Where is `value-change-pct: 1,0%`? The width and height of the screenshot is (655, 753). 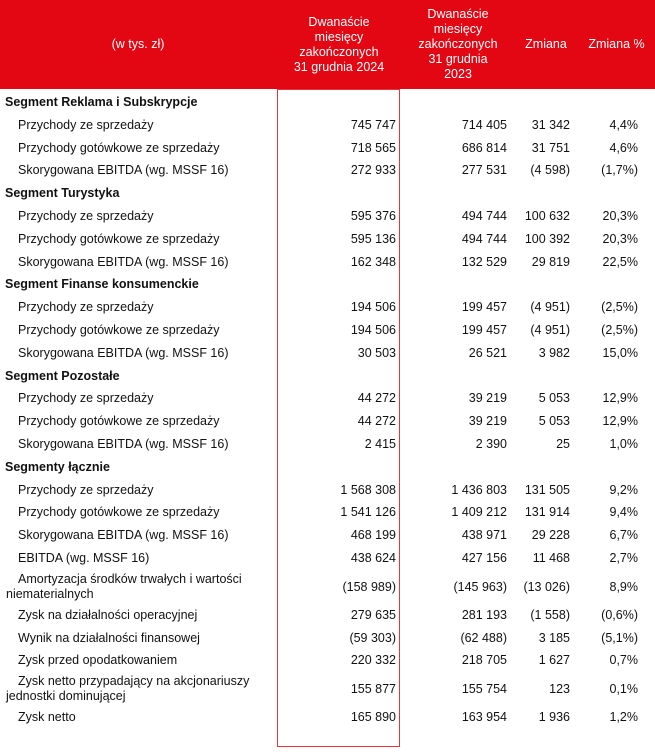
value-change-pct: 1,0% is located at coordinates (624, 443).